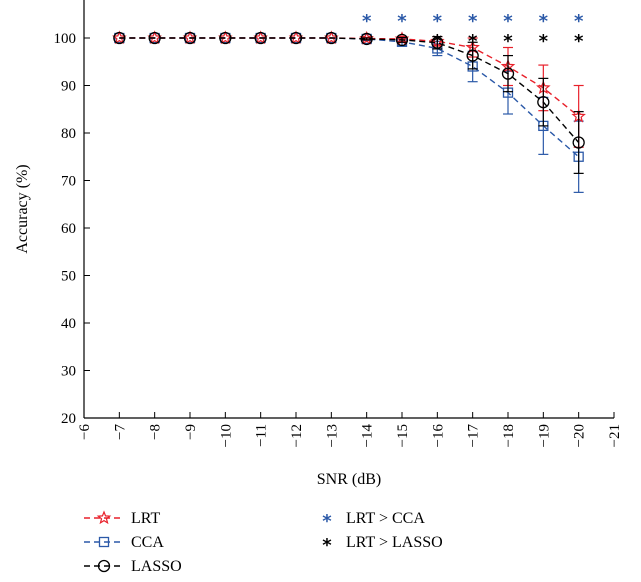  Describe the element at coordinates (68, 324) in the screenshot. I see `y-tick-label: 40` at that location.